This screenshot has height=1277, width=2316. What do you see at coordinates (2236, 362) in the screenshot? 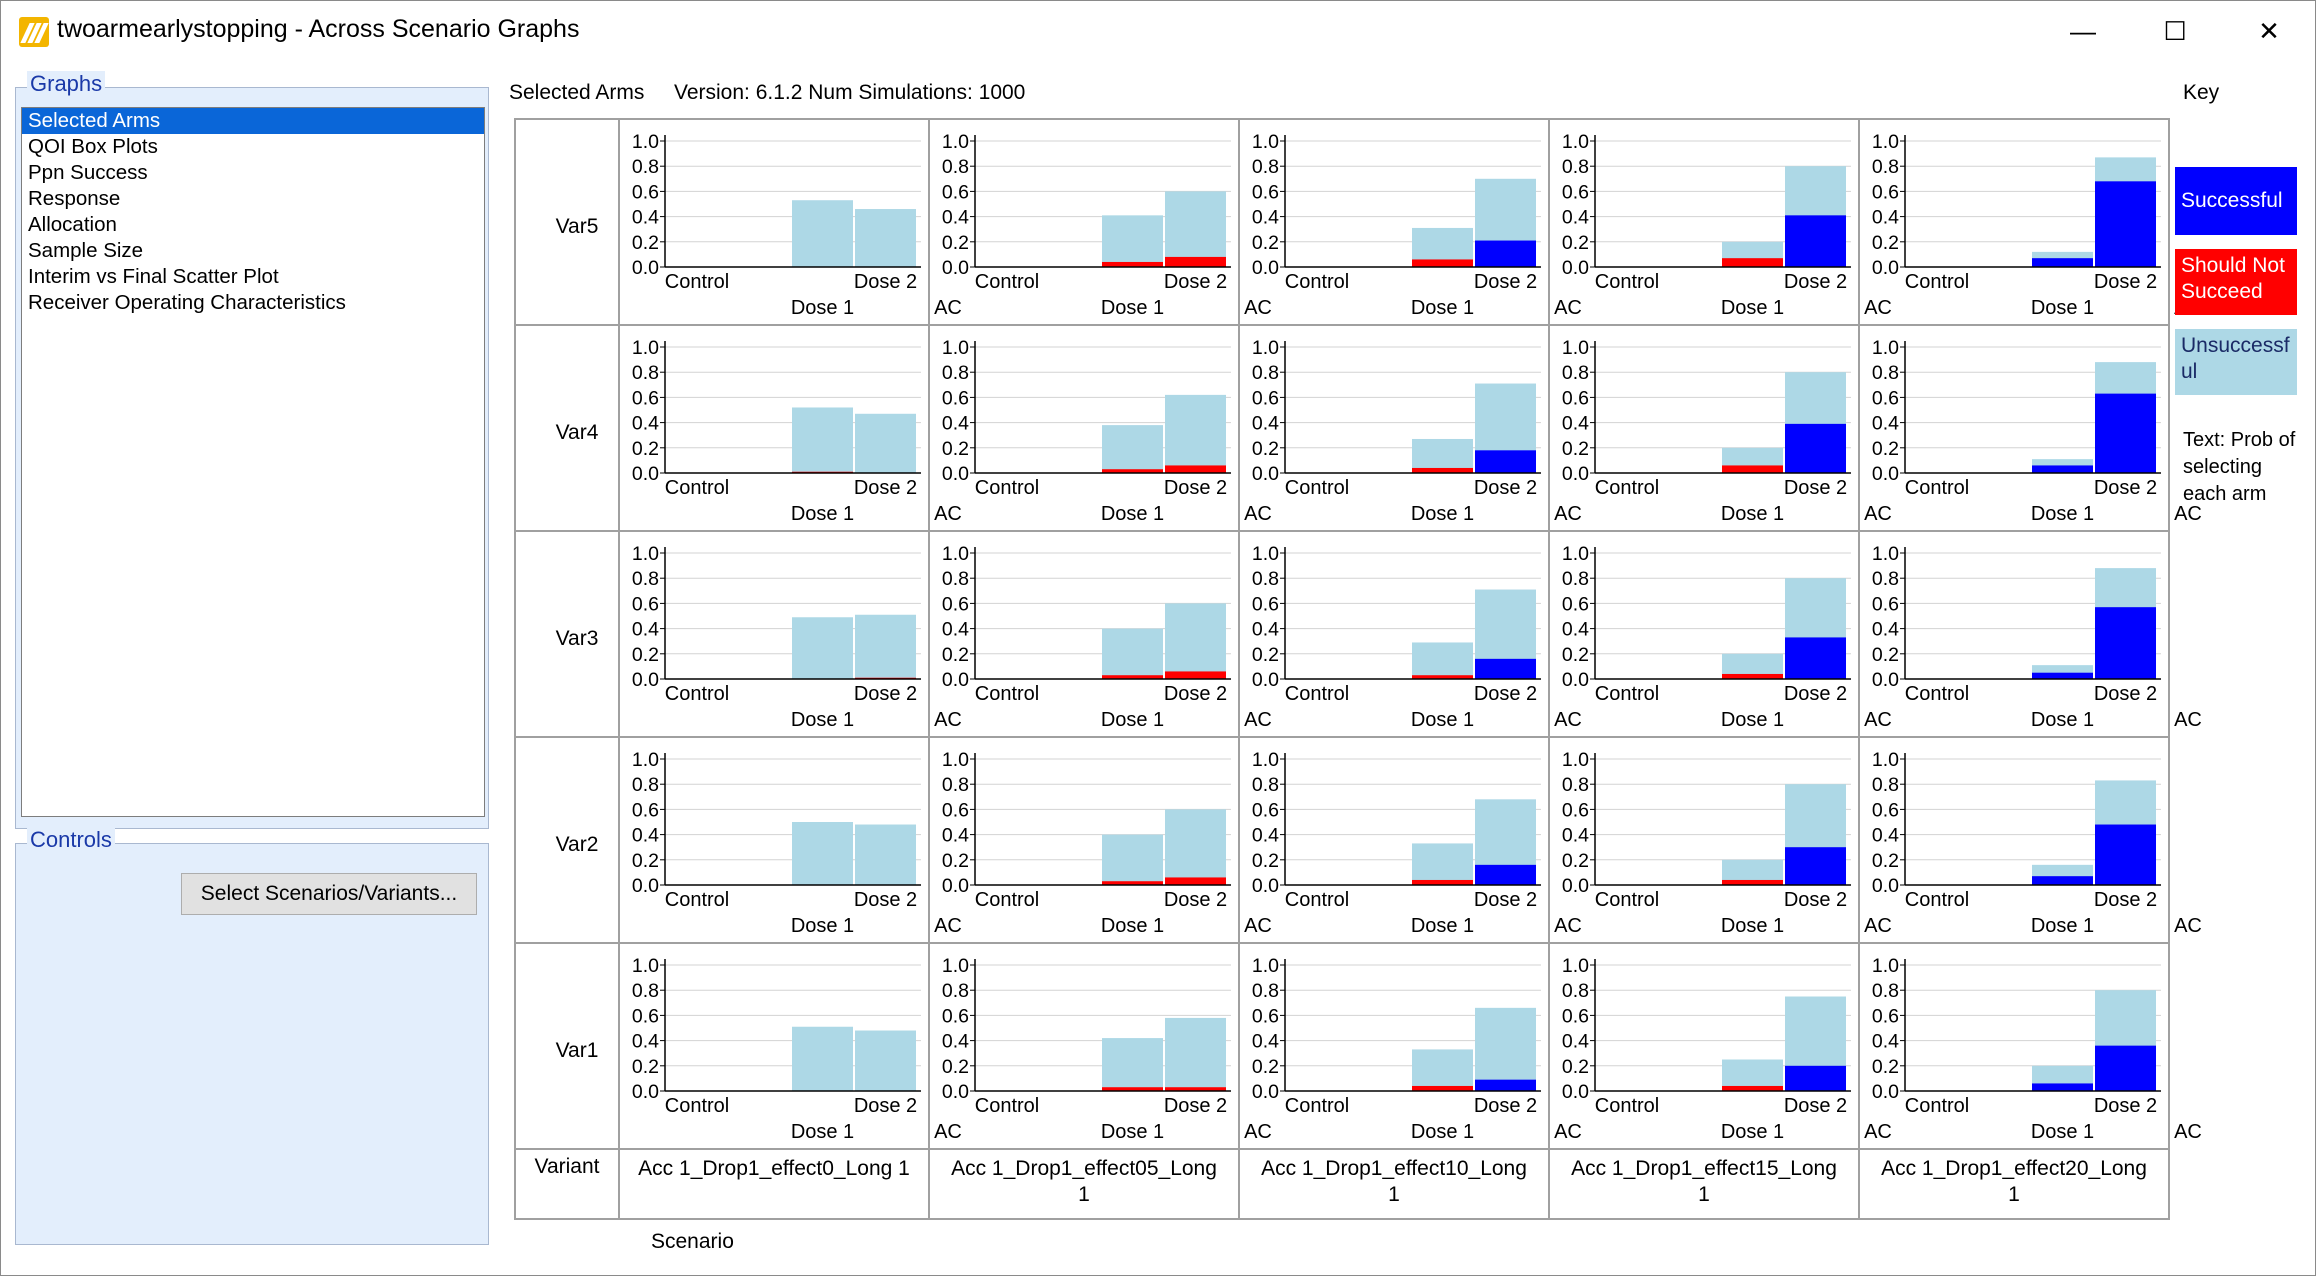
I see `legend-unsuccessful: Unsuccessful` at bounding box center [2236, 362].